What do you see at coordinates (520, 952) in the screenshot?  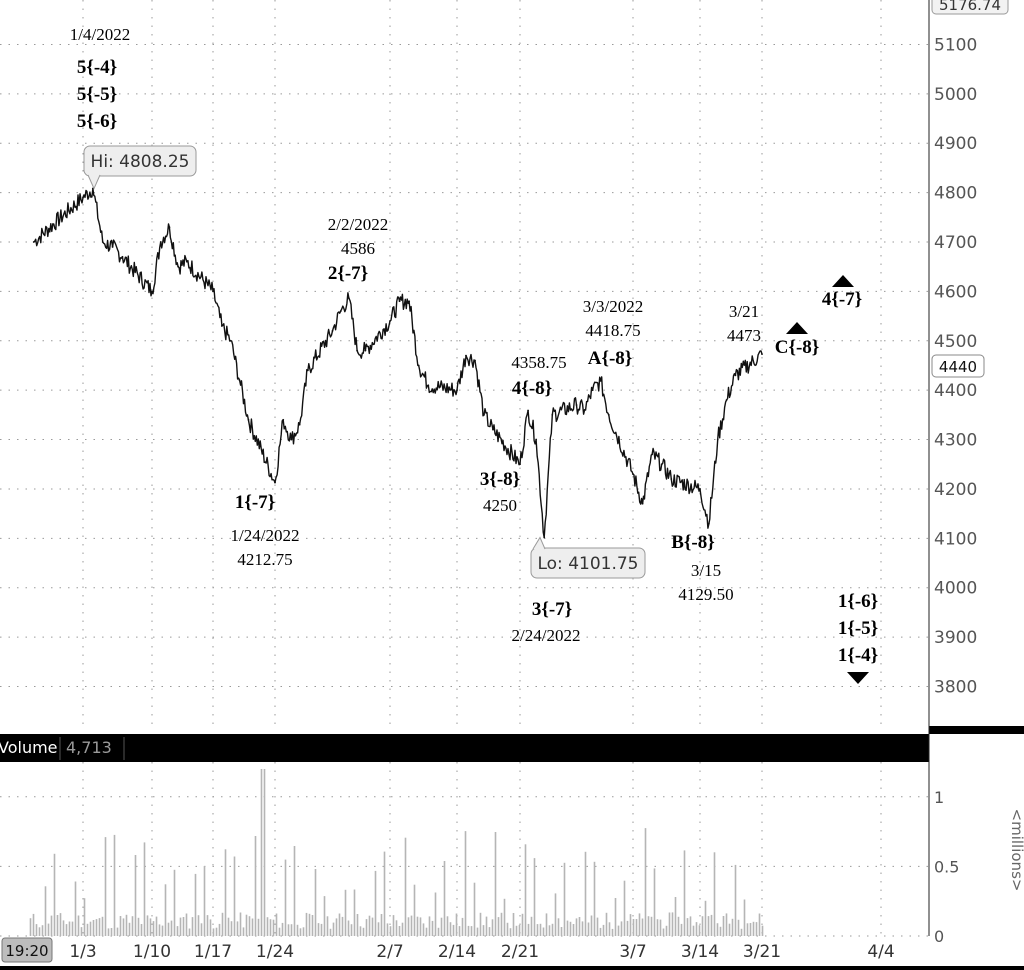 I see `time-tick-label: 2/21` at bounding box center [520, 952].